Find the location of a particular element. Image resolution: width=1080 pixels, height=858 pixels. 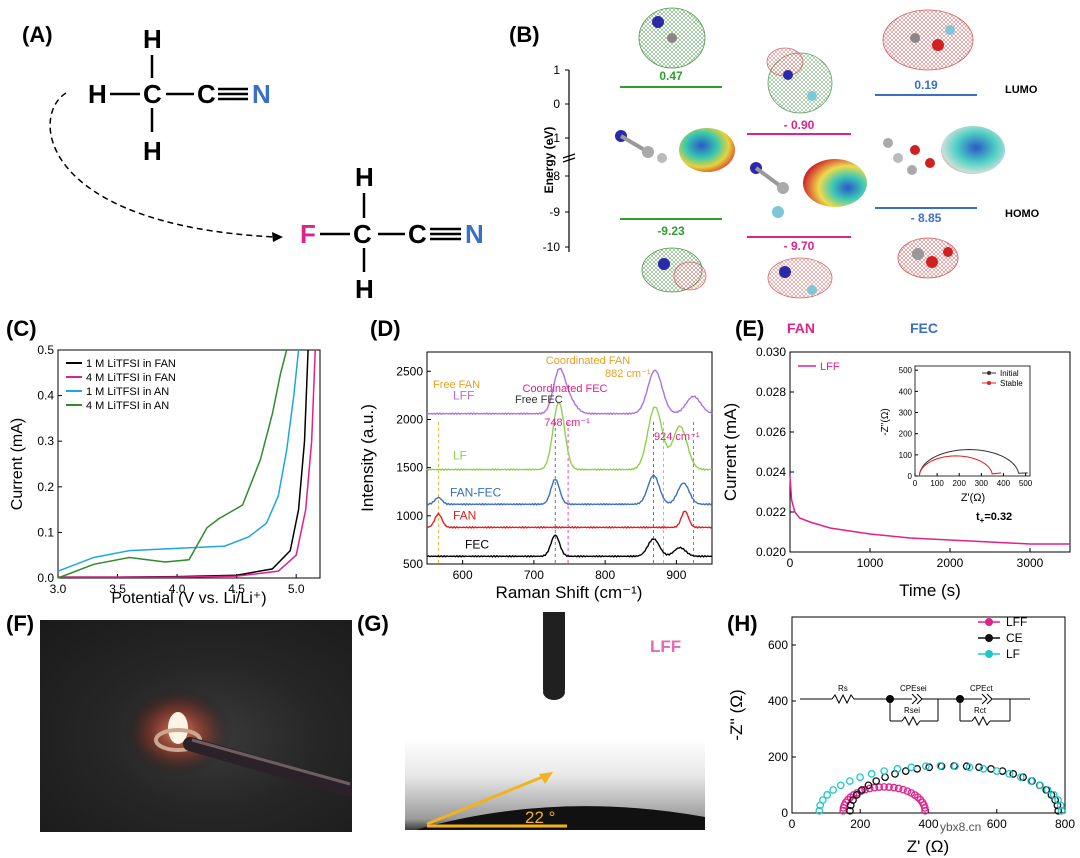

panel-d-label: (D) is located at coordinates (385, 328).